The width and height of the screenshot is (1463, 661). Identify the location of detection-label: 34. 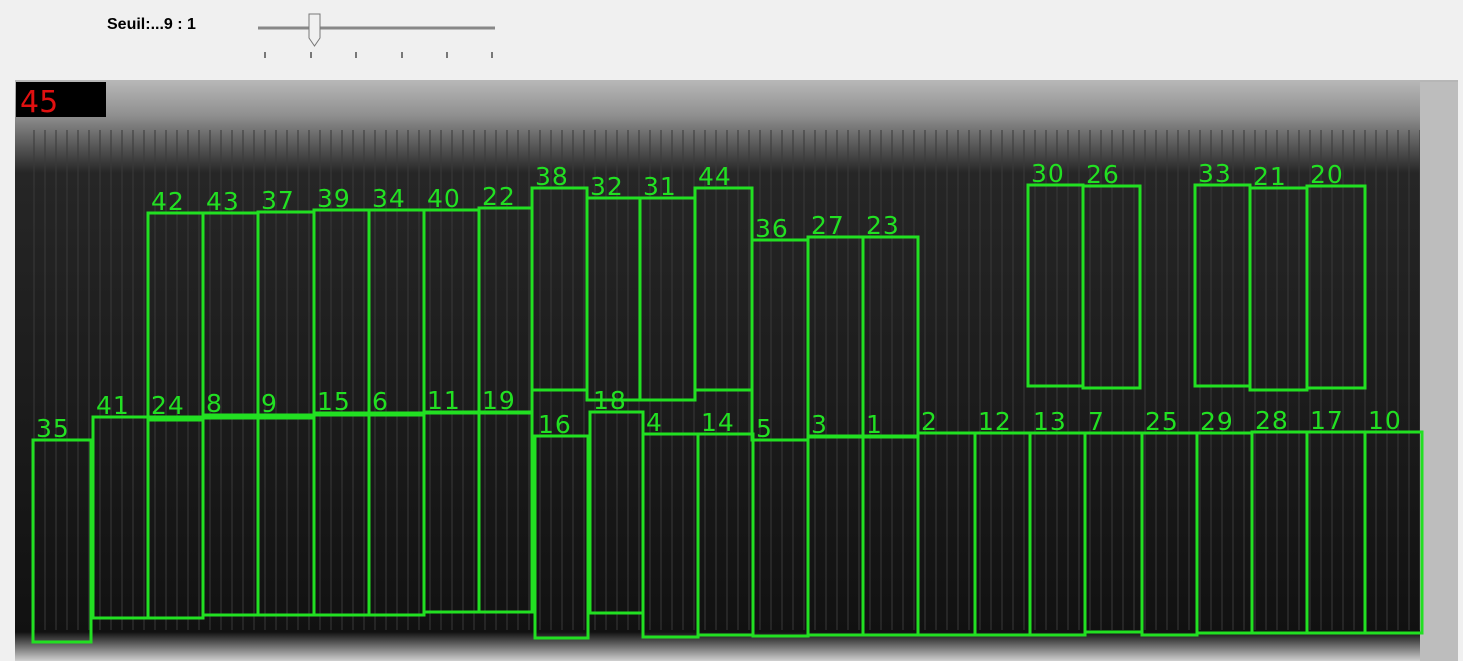
(389, 198).